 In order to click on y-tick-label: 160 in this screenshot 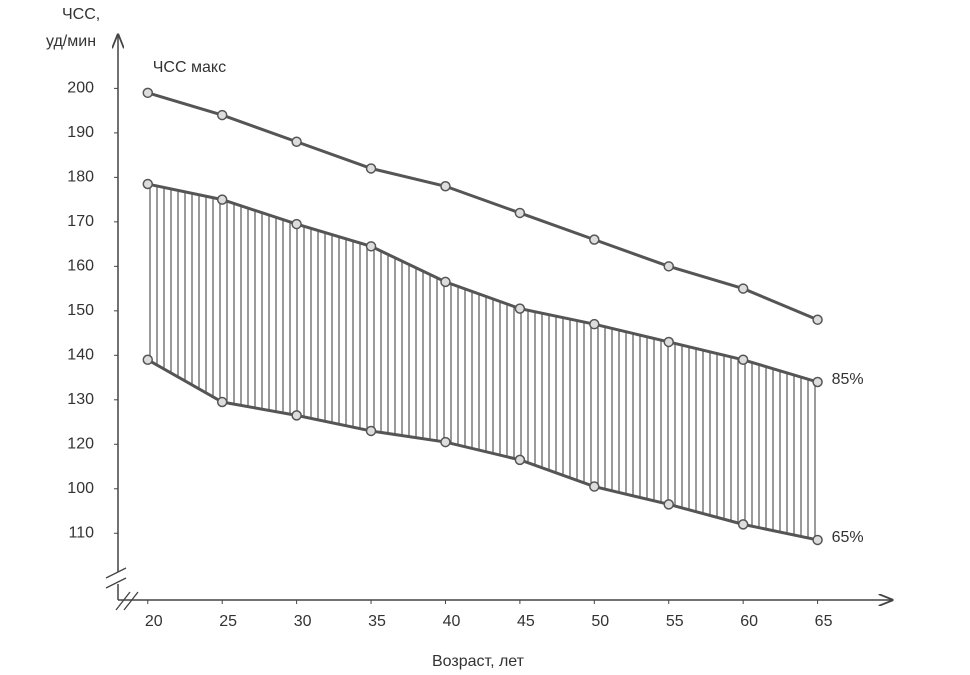, I will do `click(80, 266)`.